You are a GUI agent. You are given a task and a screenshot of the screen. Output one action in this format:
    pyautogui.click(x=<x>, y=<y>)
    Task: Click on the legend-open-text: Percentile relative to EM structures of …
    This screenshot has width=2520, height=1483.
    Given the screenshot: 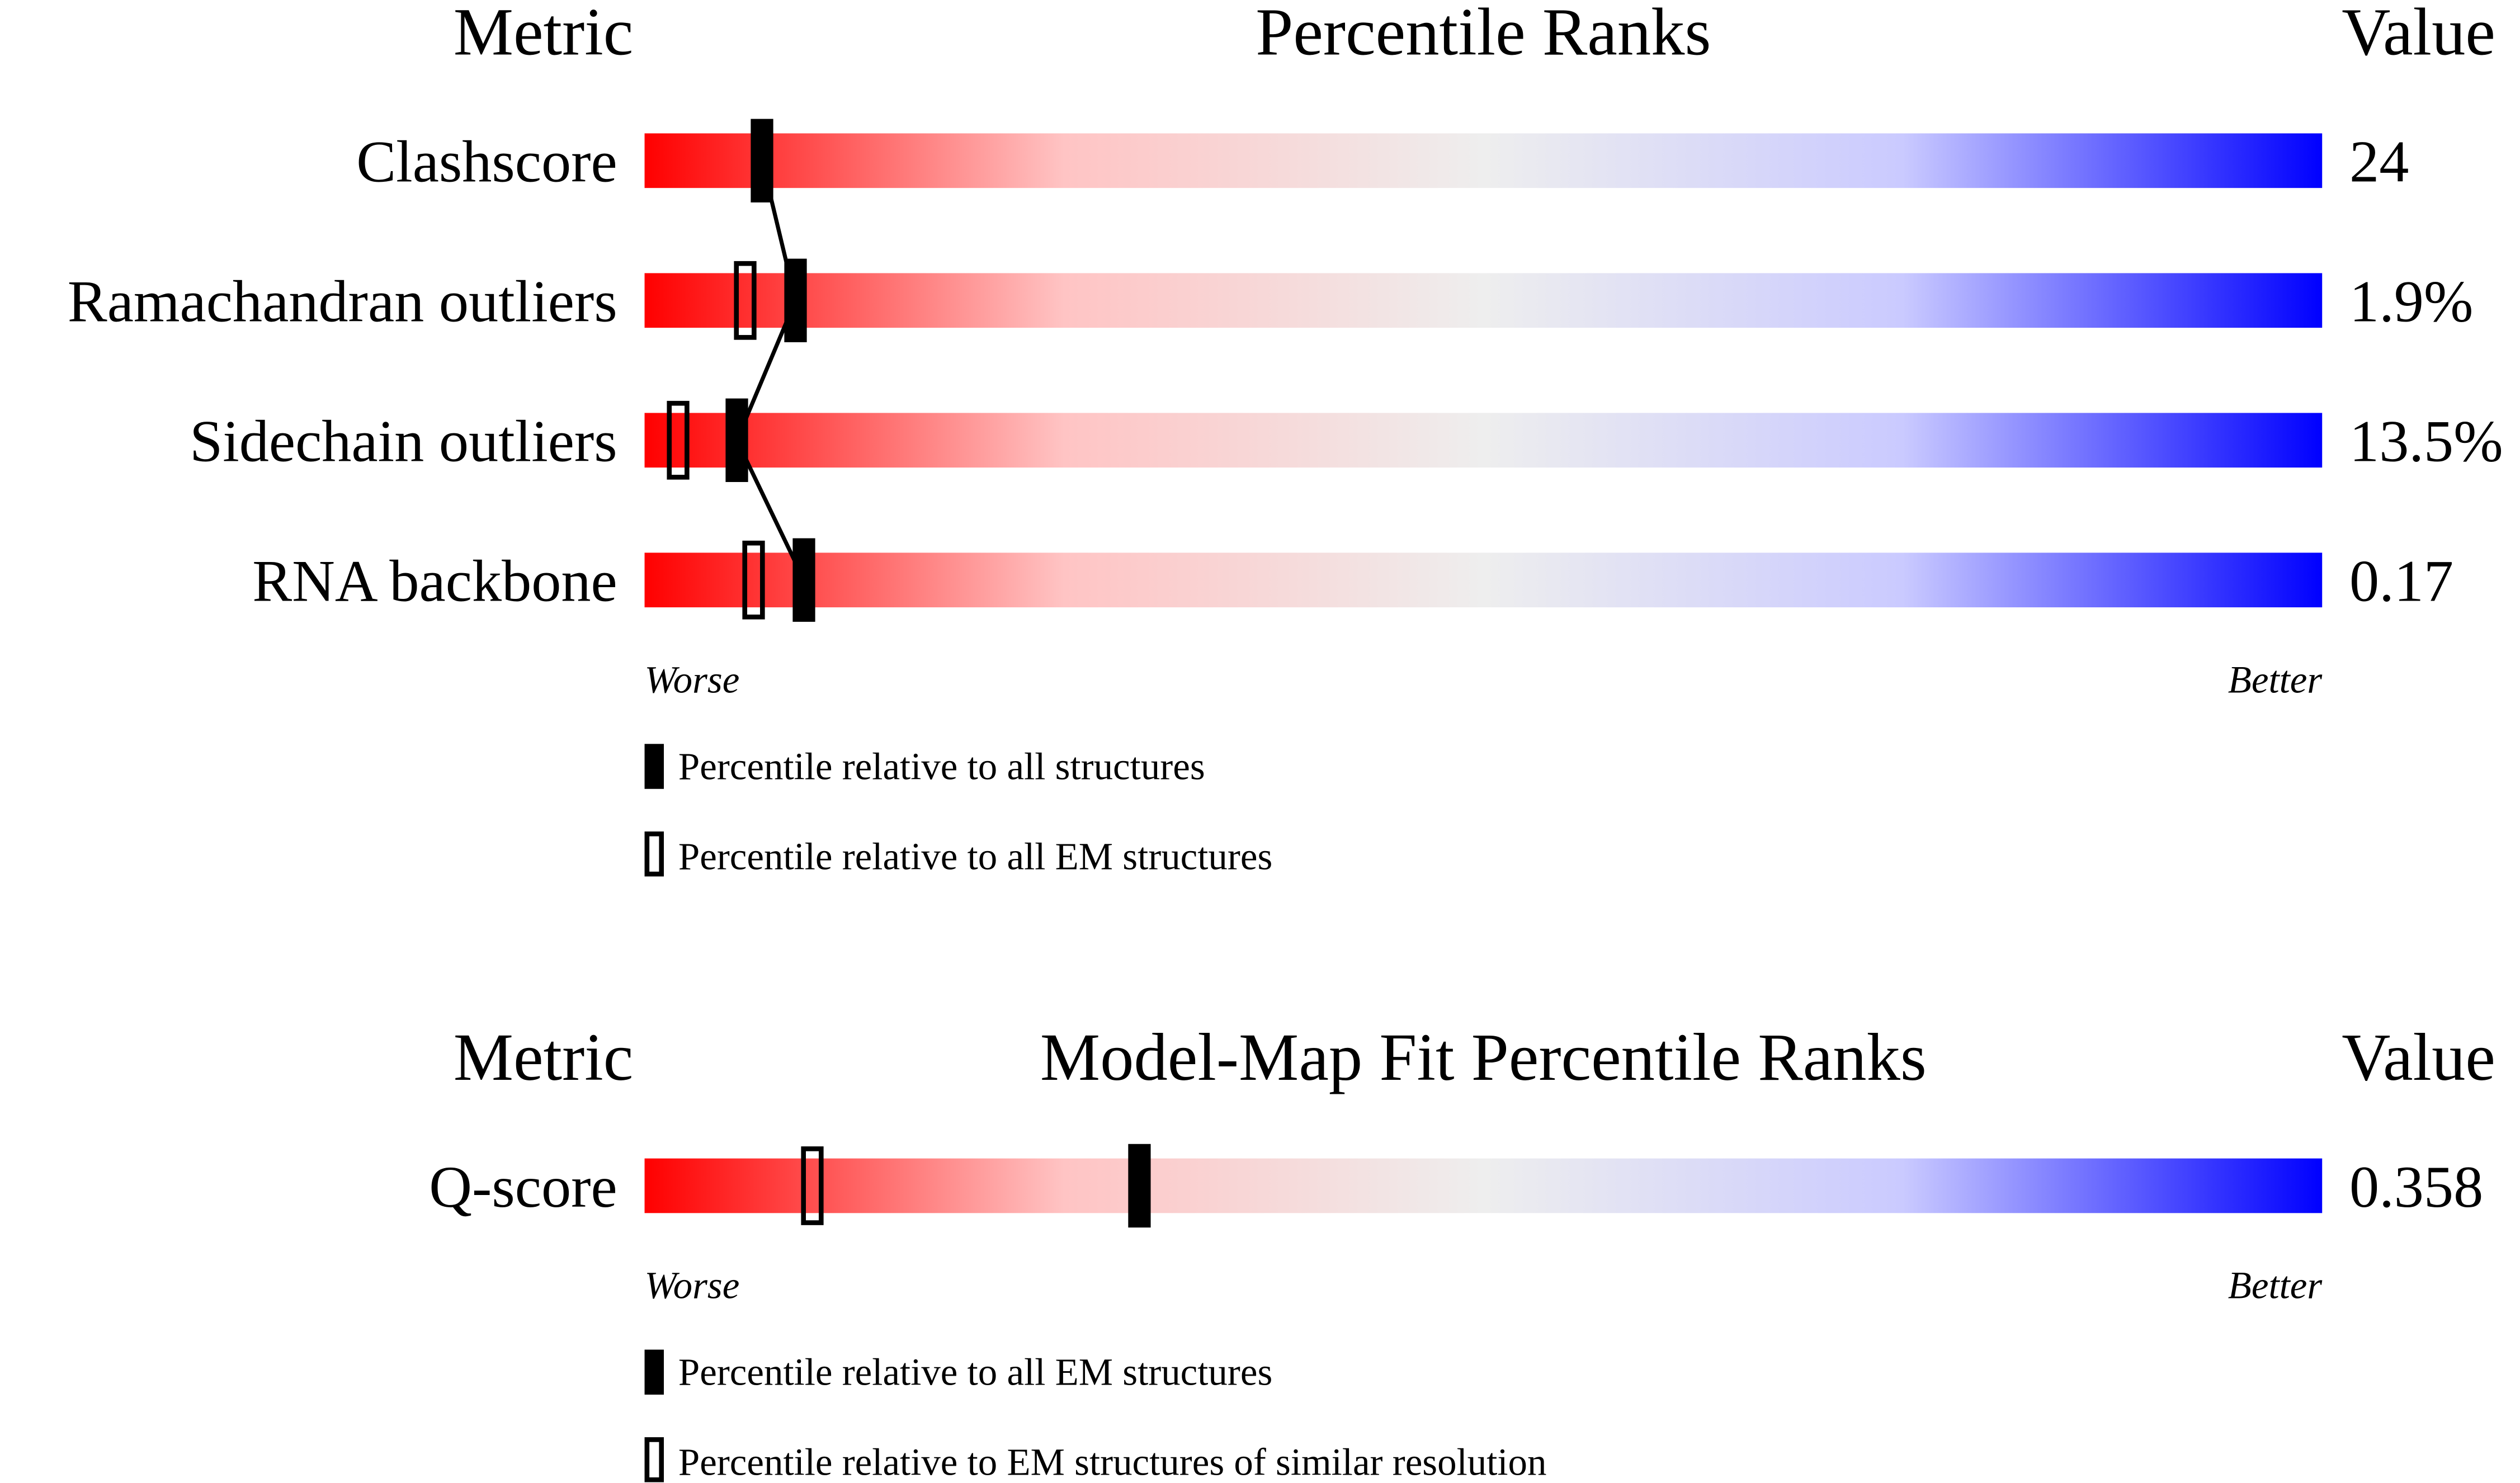 What is the action you would take?
    pyautogui.click(x=1112, y=1462)
    